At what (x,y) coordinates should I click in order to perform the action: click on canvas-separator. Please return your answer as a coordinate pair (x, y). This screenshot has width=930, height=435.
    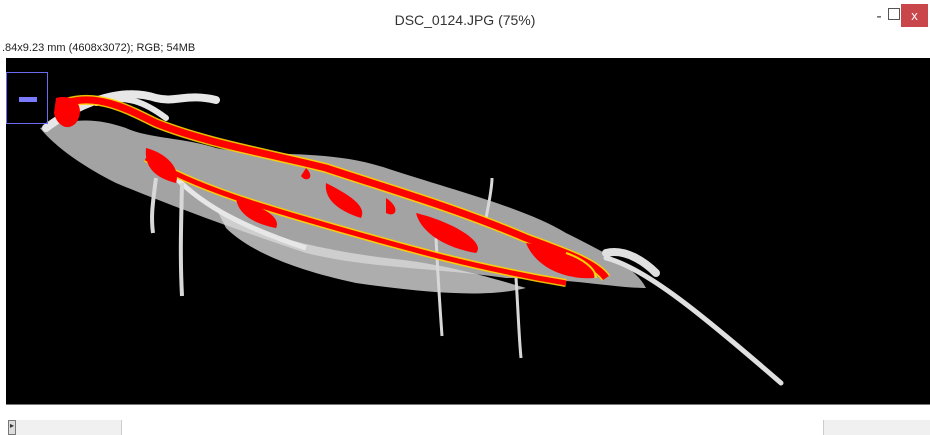
    Looking at the image, I should click on (468, 406).